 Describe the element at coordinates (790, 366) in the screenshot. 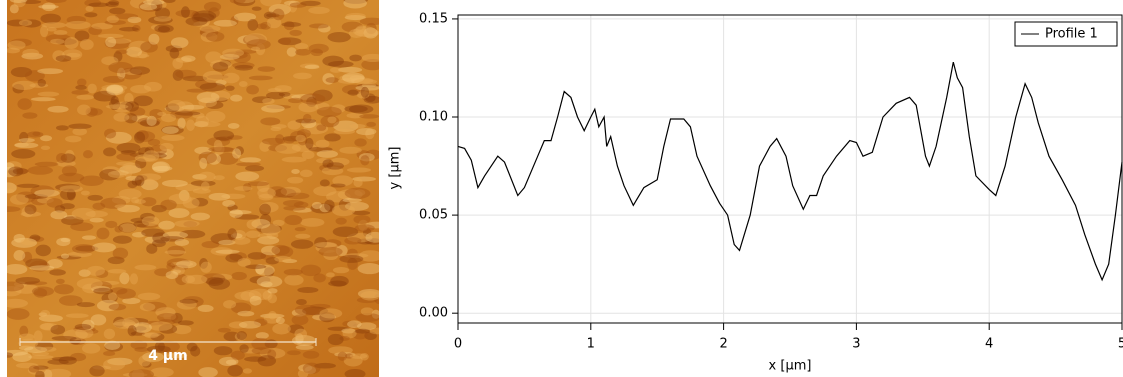

I see `x-axis-label: x [µm]` at that location.